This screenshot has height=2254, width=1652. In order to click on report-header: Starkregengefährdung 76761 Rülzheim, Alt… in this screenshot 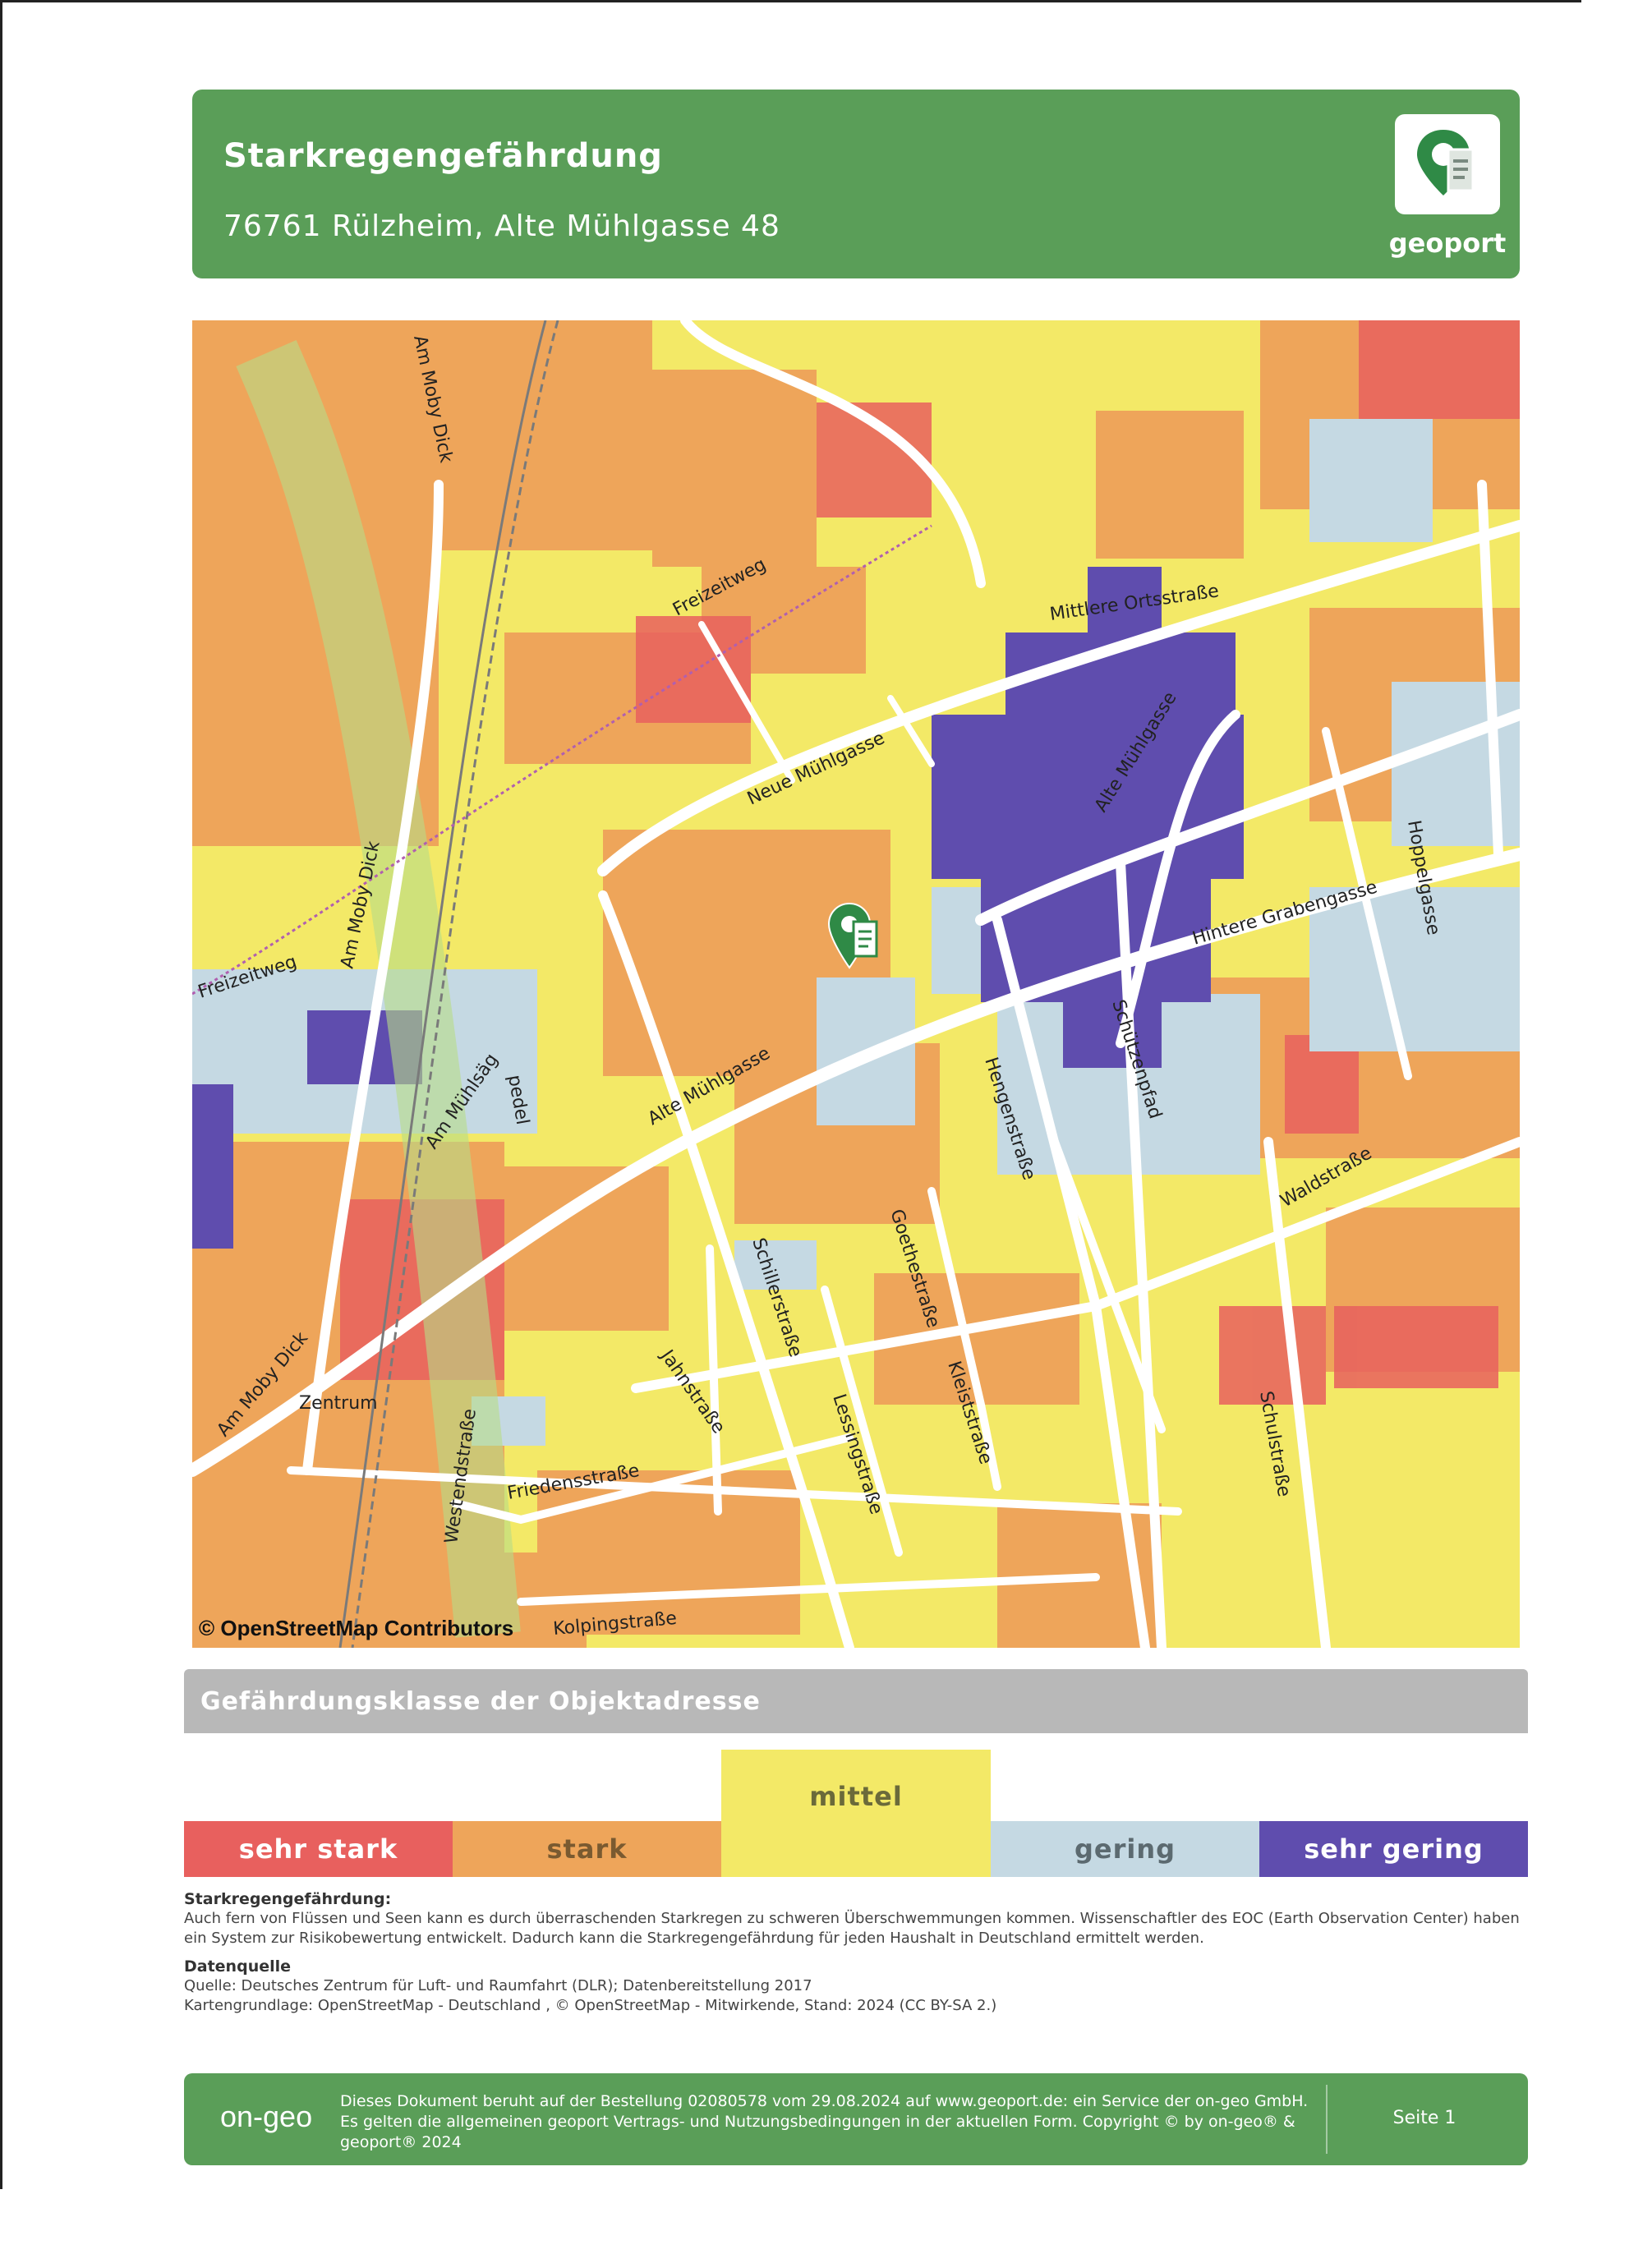, I will do `click(856, 184)`.